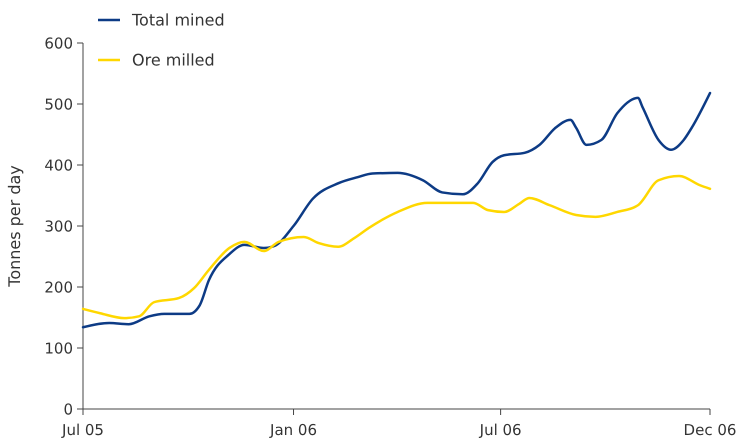  Describe the element at coordinates (58, 348) in the screenshot. I see `y-tick-label: 100` at that location.